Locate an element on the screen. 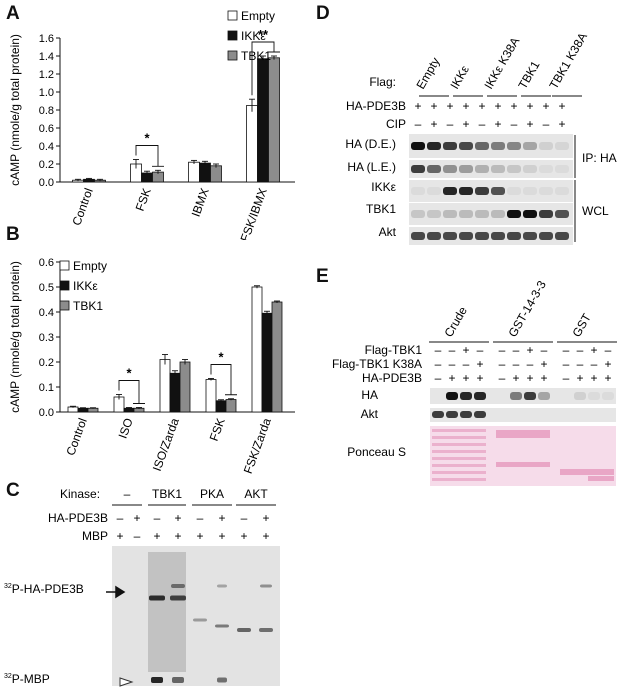  row-label-ha-pde3b: HA-PDE3B is located at coordinates (78, 518).